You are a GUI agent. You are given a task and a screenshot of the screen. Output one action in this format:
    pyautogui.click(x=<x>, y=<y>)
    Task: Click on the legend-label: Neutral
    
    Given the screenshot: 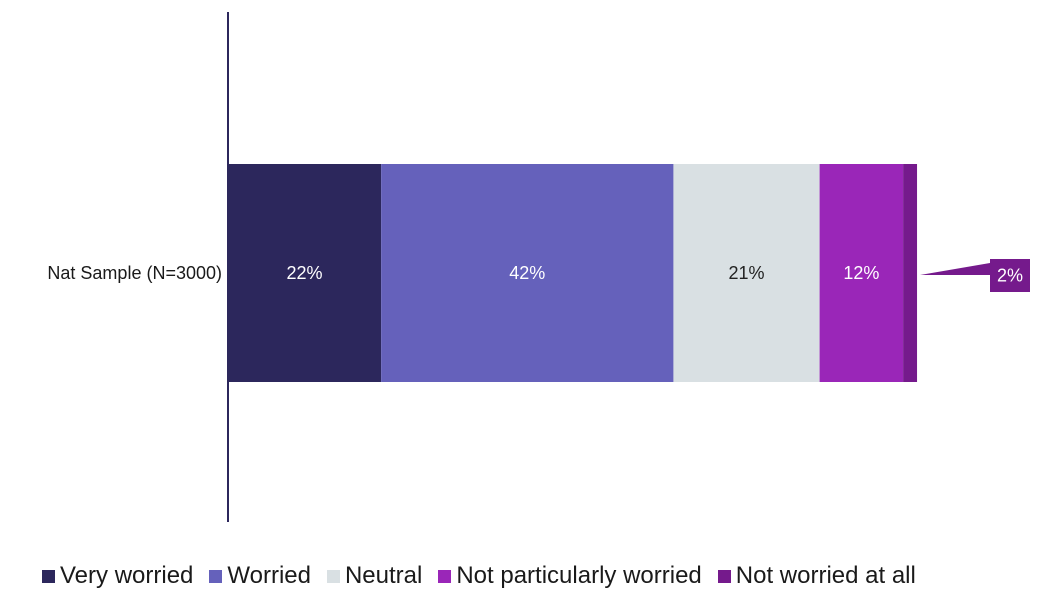 What is the action you would take?
    pyautogui.click(x=383, y=575)
    